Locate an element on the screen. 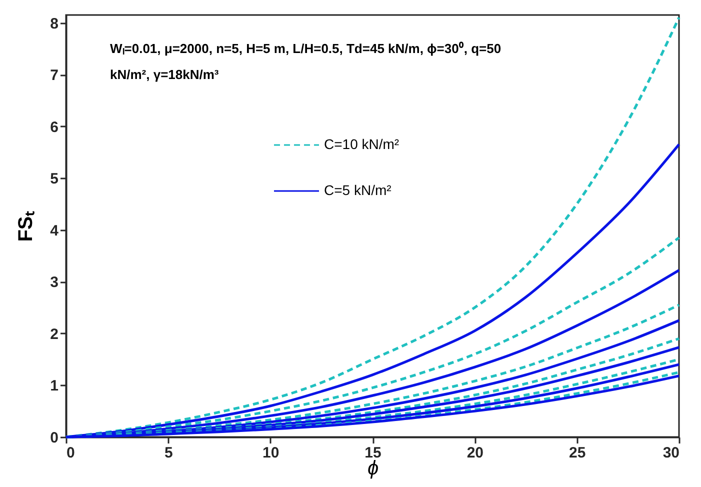  y-tick-label: 3 is located at coordinates (54, 283).